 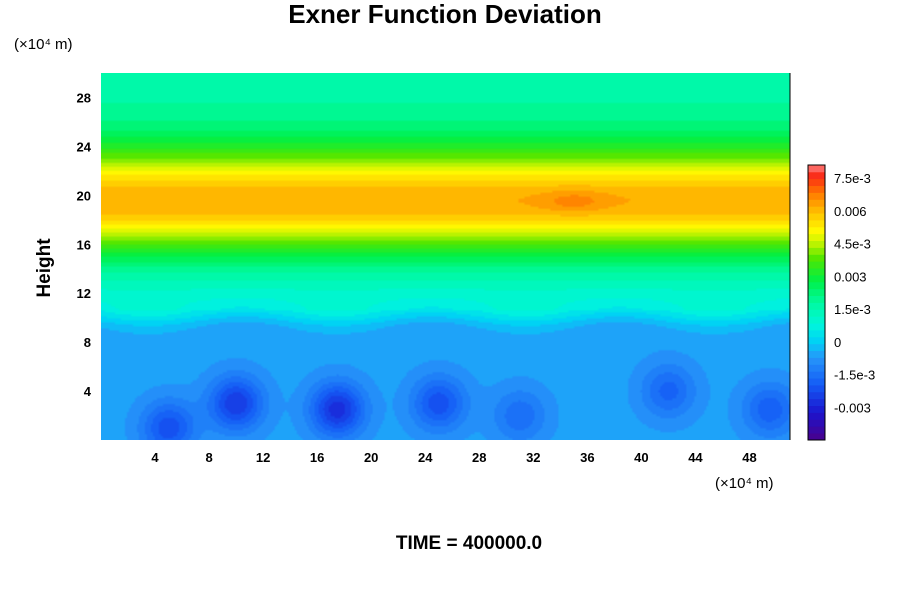 I want to click on colorbar-tick-label: -0.003, so click(x=852, y=407).